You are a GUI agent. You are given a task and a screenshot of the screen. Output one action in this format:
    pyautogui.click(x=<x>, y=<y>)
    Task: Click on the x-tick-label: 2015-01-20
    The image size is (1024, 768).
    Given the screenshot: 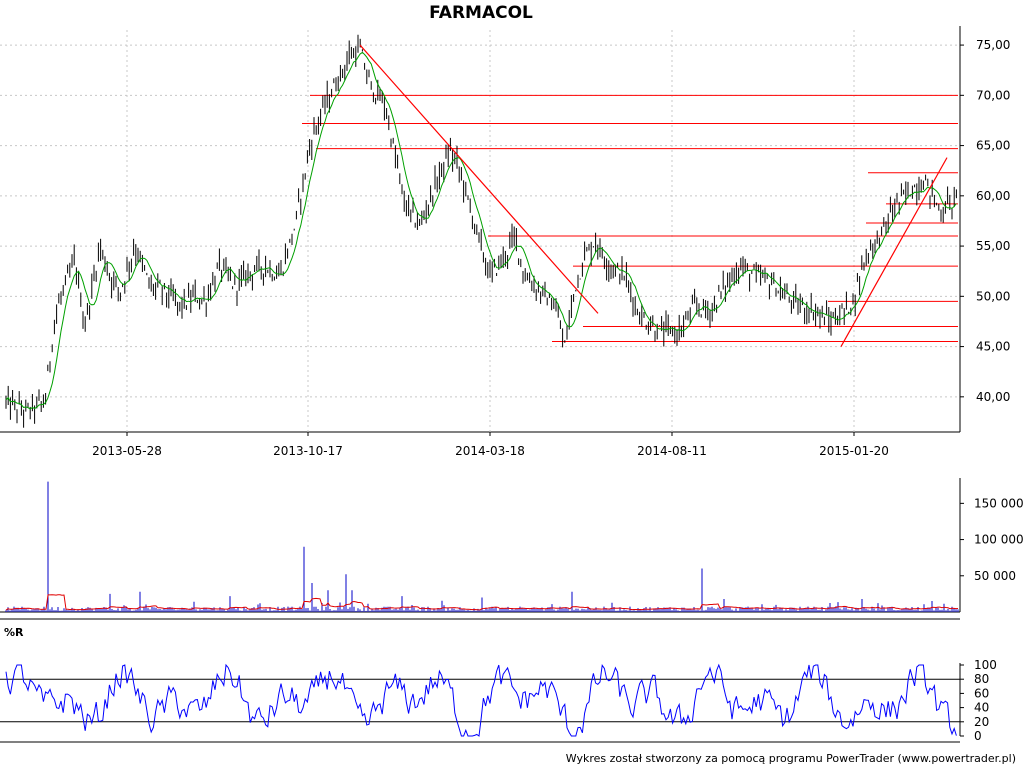 What is the action you would take?
    pyautogui.click(x=854, y=451)
    